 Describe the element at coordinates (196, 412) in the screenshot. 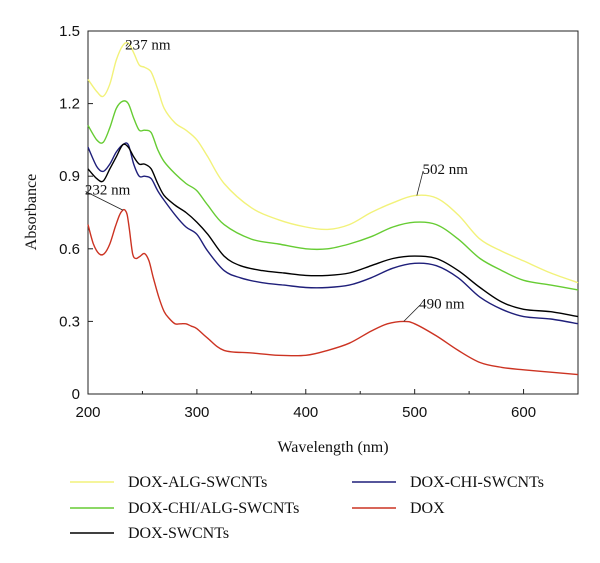

I see `x-tick-label: 300` at that location.